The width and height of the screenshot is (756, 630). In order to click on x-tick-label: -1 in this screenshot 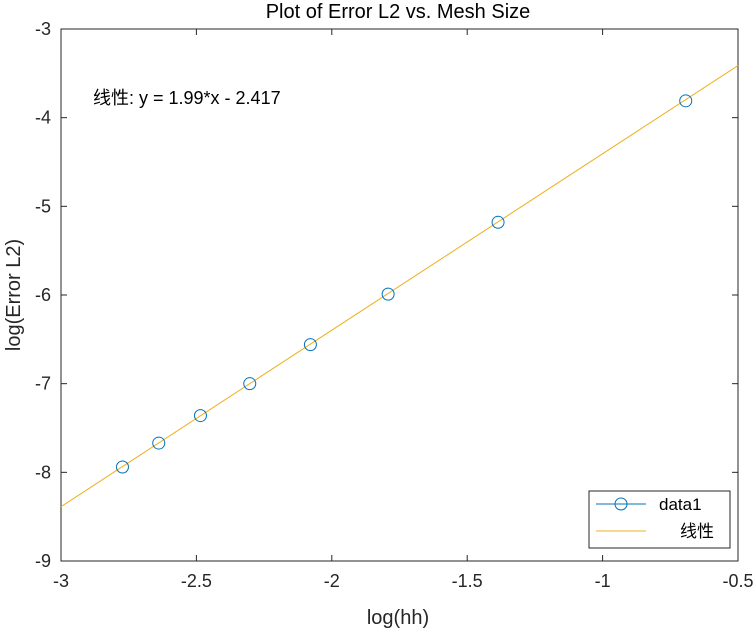, I will do `click(603, 581)`.